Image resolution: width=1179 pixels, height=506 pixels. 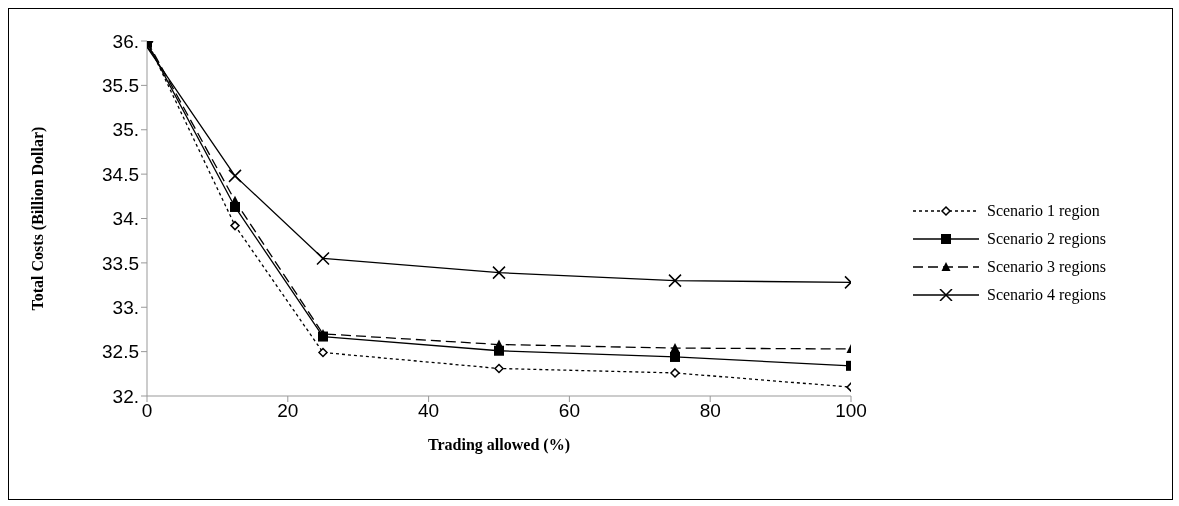 What do you see at coordinates (288, 411) in the screenshot?
I see `x-tick-label: 20` at bounding box center [288, 411].